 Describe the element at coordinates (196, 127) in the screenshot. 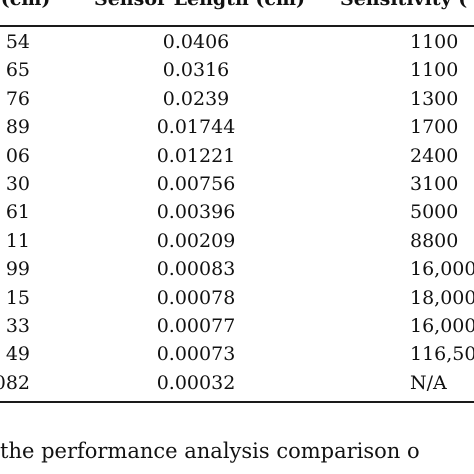

I see `cell-sensor-length: 0.01744` at that location.